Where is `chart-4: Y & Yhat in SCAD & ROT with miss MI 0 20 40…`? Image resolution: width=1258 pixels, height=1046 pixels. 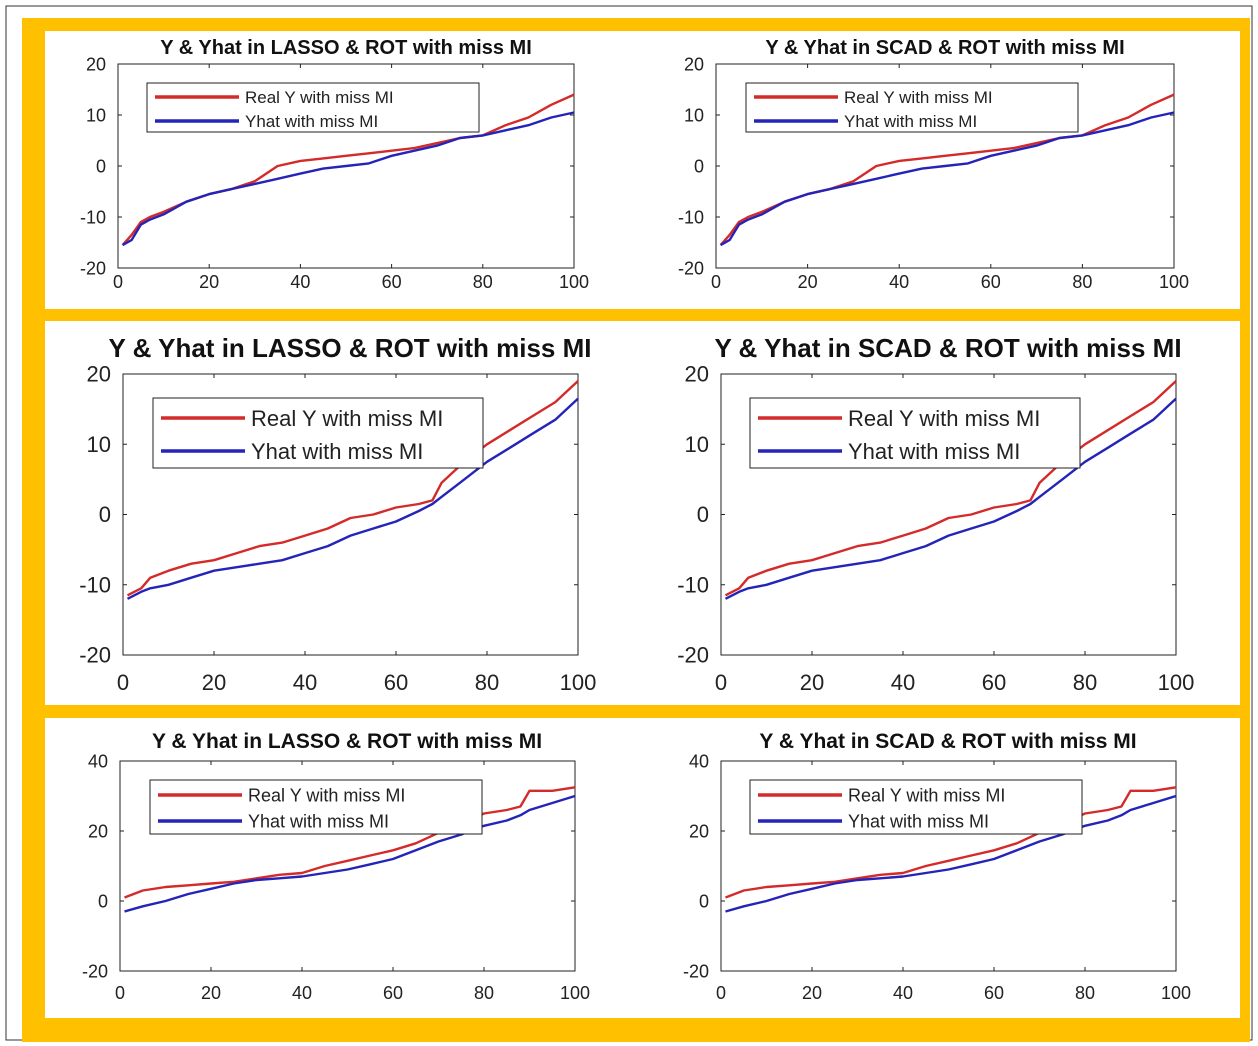 chart-4: Y & Yhat in SCAD & ROT with miss MI 0 20 40… is located at coordinates (935, 514).